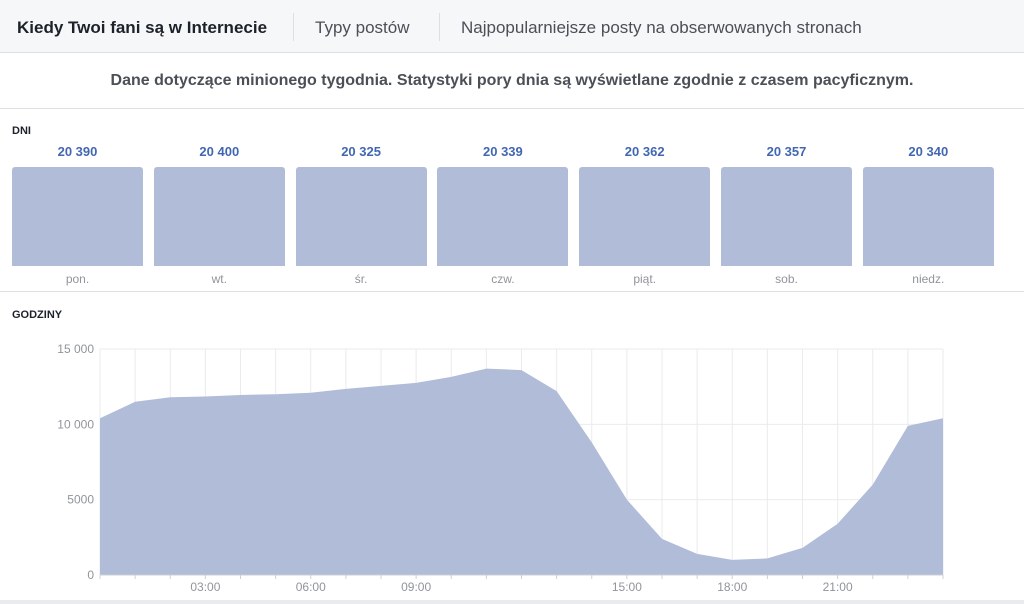 The image size is (1024, 604). I want to click on x-tick-label: 06:00, so click(311, 587).